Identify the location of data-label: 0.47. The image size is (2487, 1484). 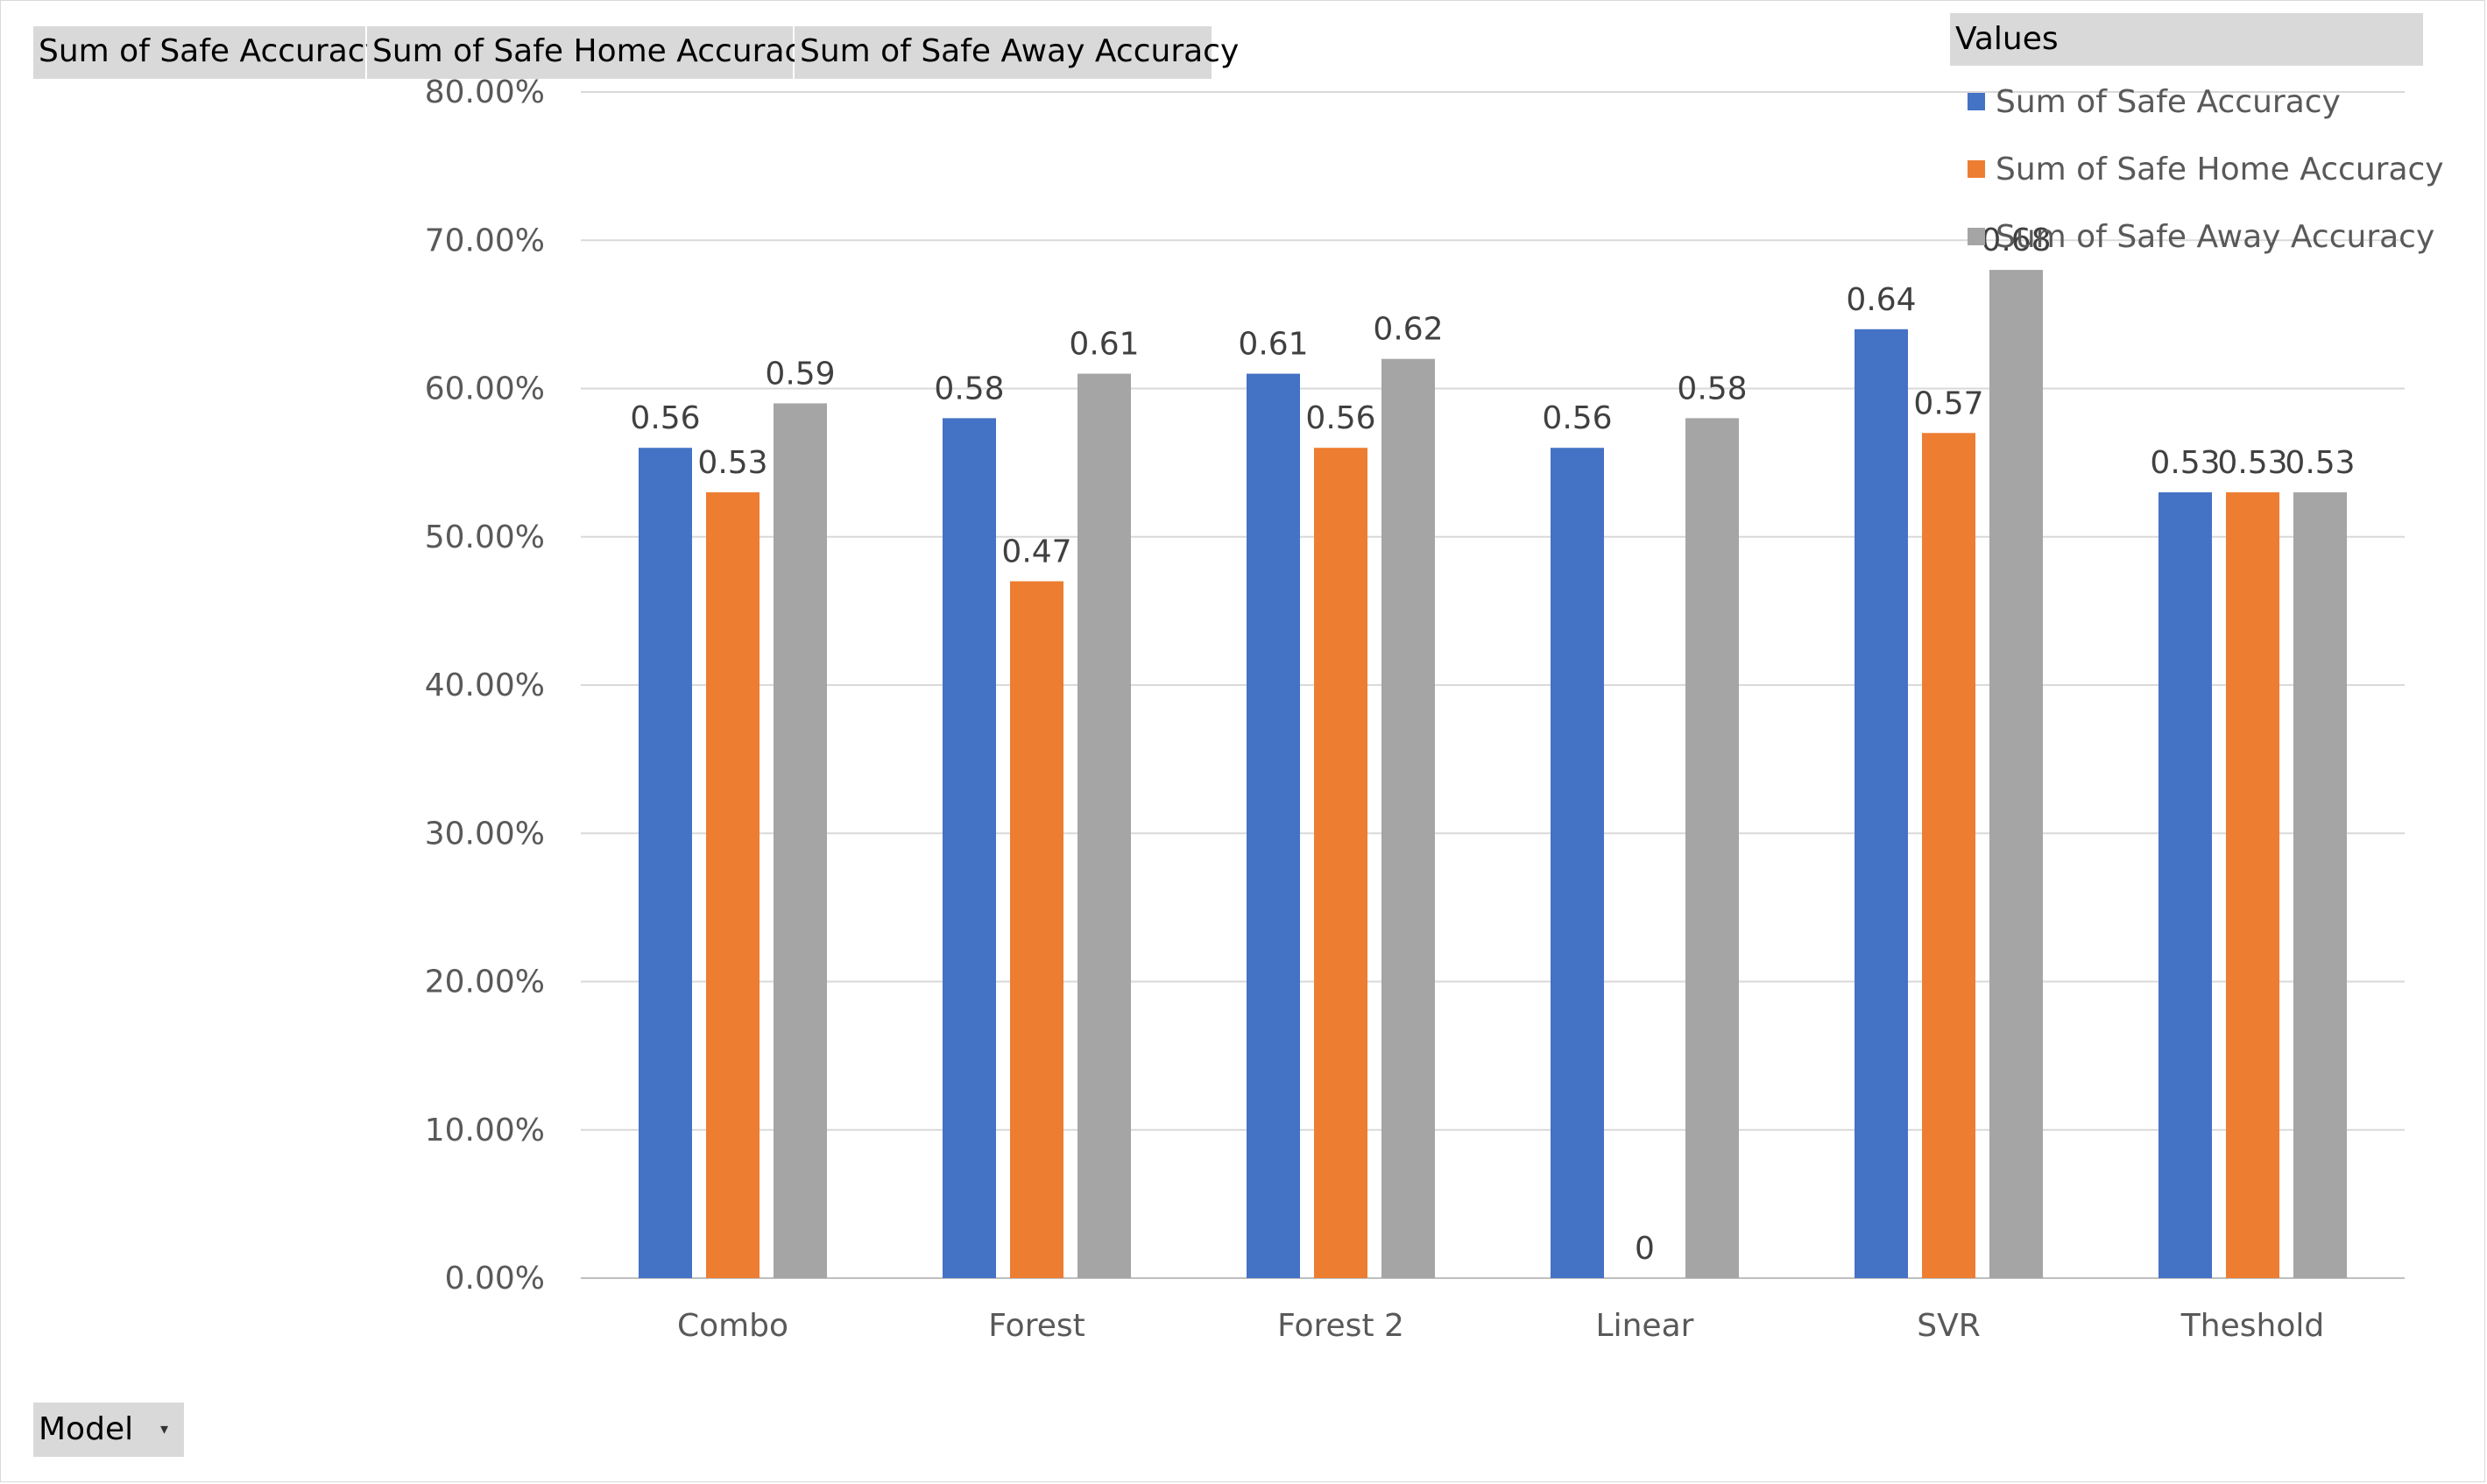
(1036, 552).